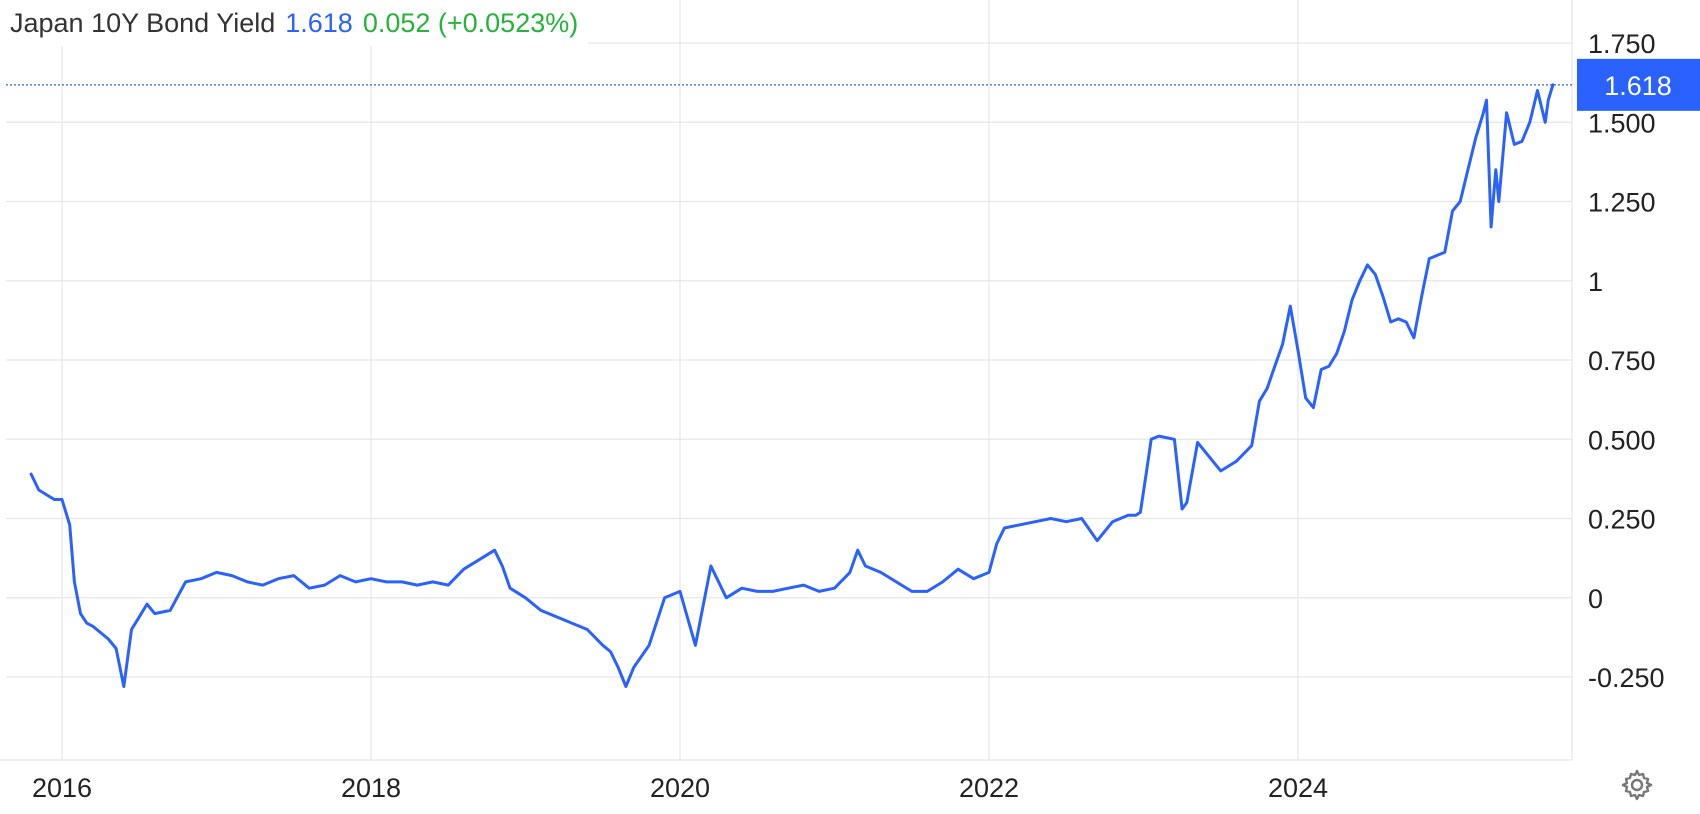  I want to click on last-value-badge-bg, so click(1638, 84).